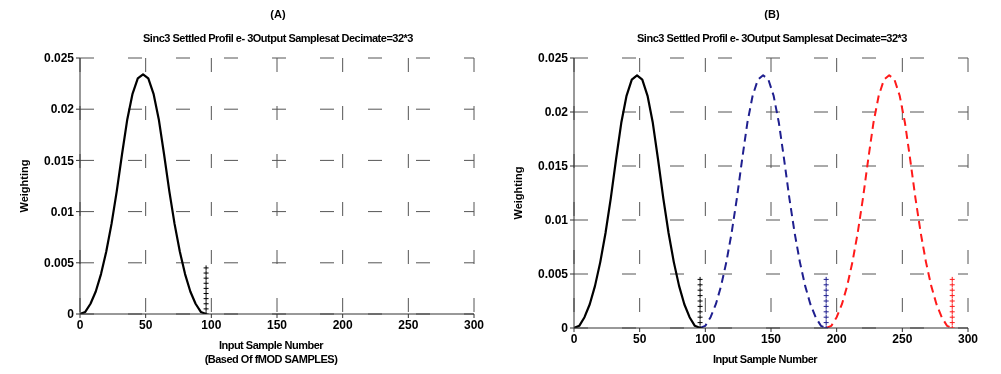  I want to click on x-axis-title: Input Sample Number, so click(765, 359).